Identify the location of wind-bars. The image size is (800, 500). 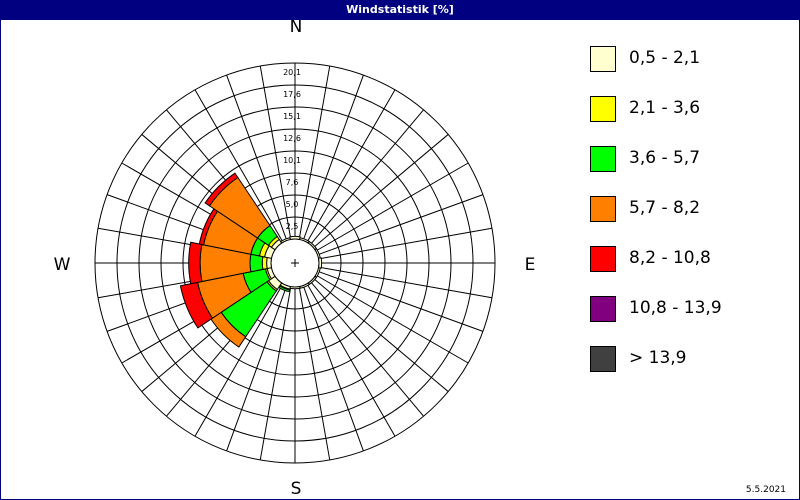
(251, 260).